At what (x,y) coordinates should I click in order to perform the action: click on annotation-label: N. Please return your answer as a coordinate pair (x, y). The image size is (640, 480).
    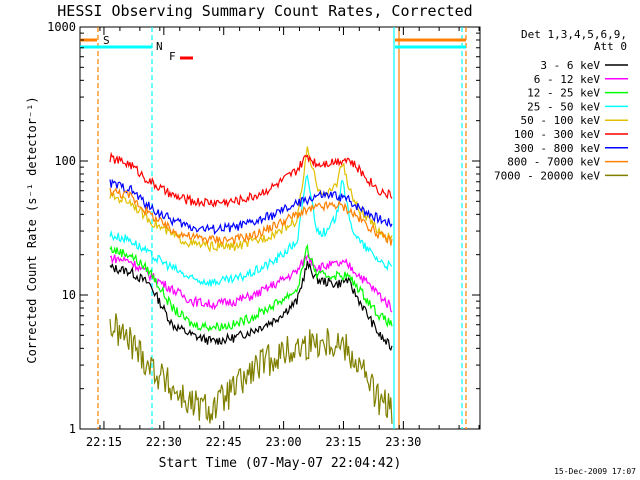
    Looking at the image, I should click on (159, 46).